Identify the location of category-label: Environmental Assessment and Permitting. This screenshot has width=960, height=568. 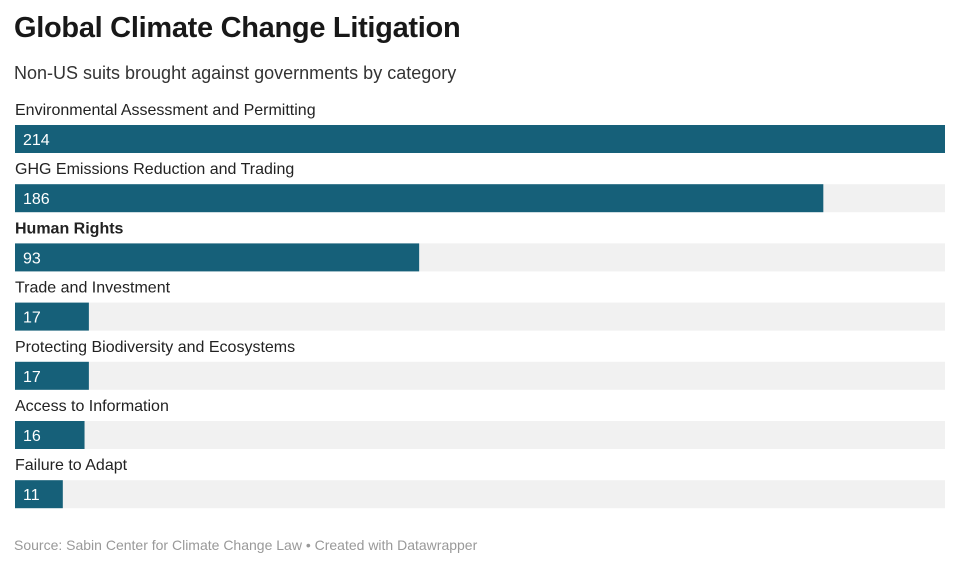
(165, 110).